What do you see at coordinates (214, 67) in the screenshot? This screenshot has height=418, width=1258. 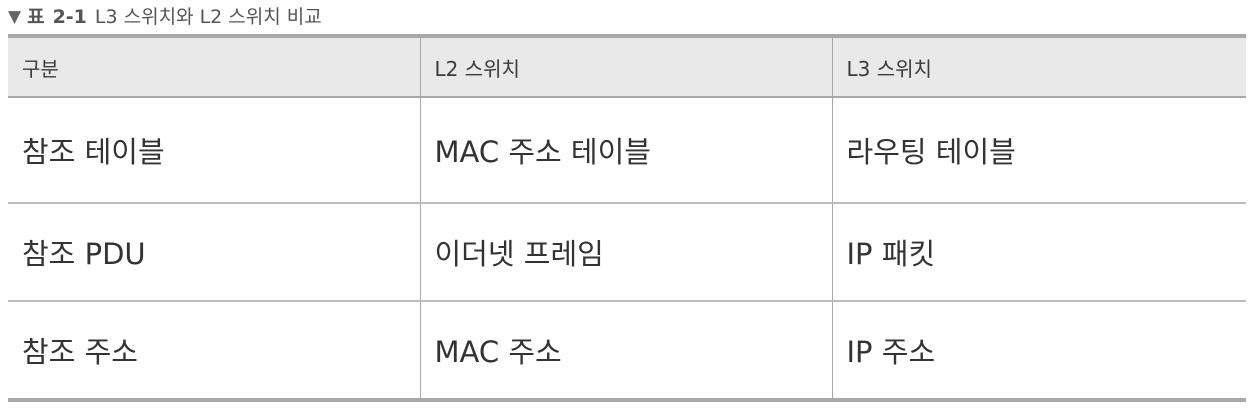 I see `header-category: 구분` at bounding box center [214, 67].